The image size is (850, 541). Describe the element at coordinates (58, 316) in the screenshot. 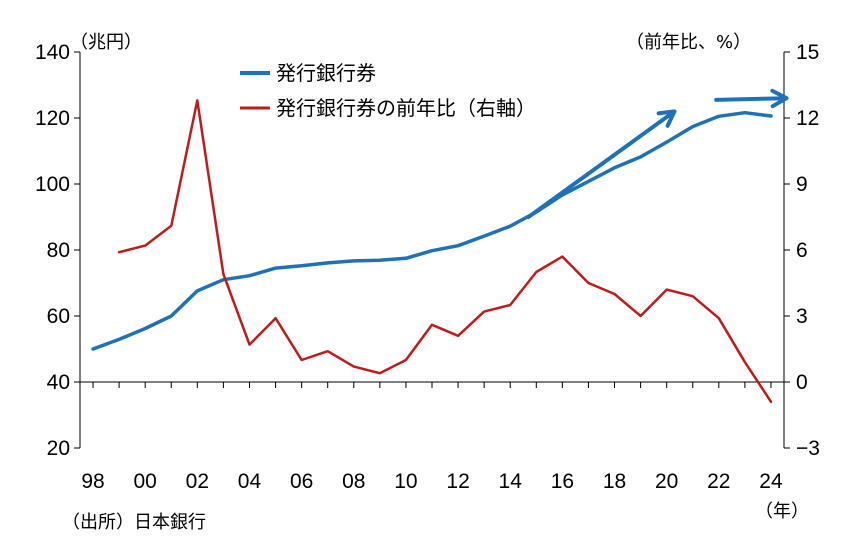

I see `left-tick-label: 60` at that location.